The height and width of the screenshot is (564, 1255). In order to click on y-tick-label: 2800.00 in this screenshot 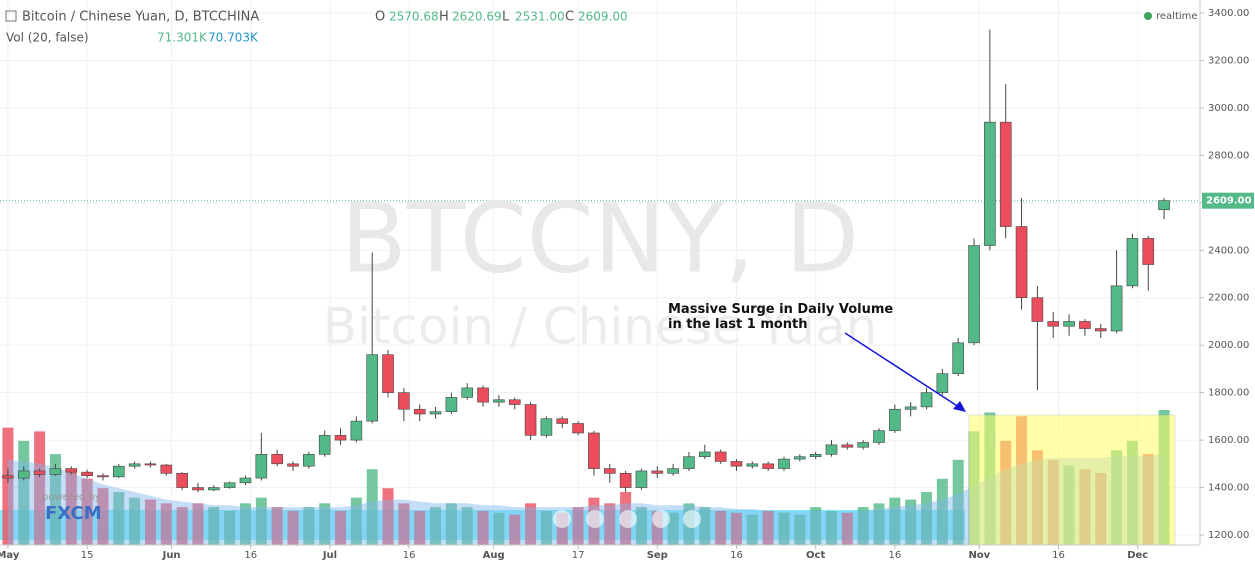, I will do `click(1228, 155)`.